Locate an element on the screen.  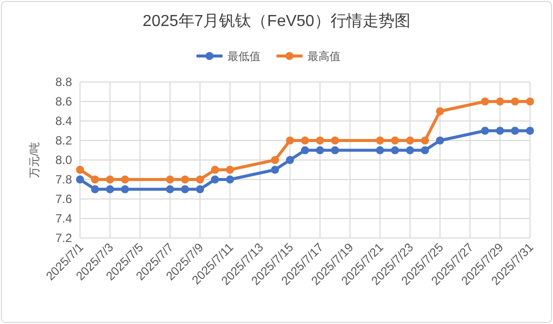
legend-label: 最高值 is located at coordinates (324, 56).